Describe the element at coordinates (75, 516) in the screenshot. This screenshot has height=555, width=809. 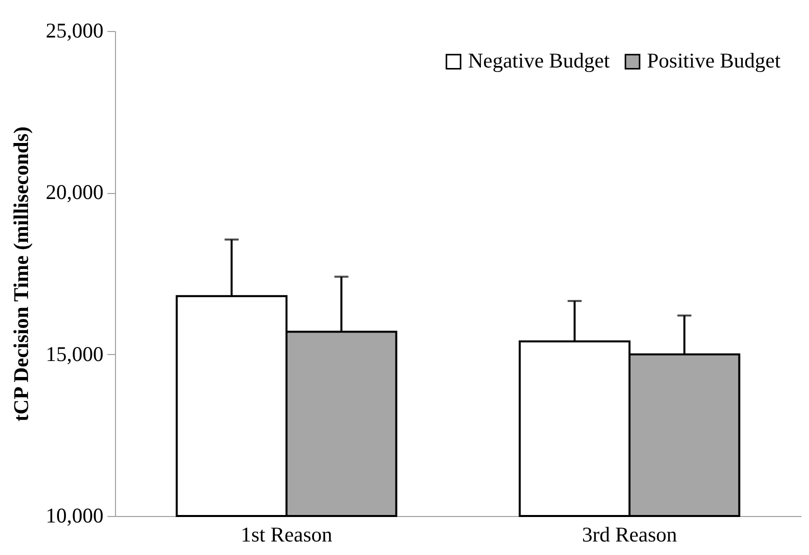
I see `y-tick-label: 10,000` at that location.